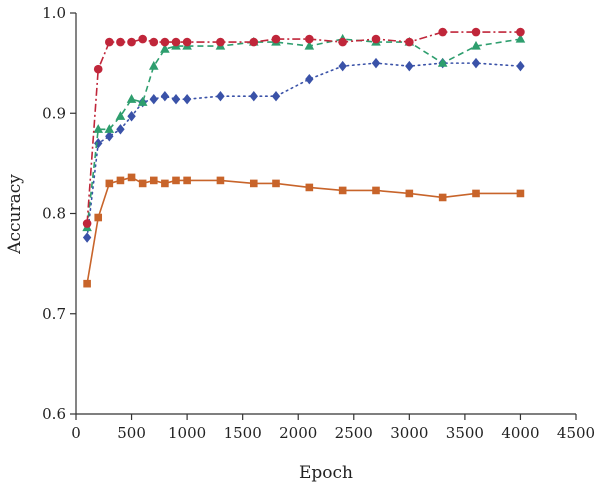  I want to click on x-tick-label: 3500, so click(465, 433).